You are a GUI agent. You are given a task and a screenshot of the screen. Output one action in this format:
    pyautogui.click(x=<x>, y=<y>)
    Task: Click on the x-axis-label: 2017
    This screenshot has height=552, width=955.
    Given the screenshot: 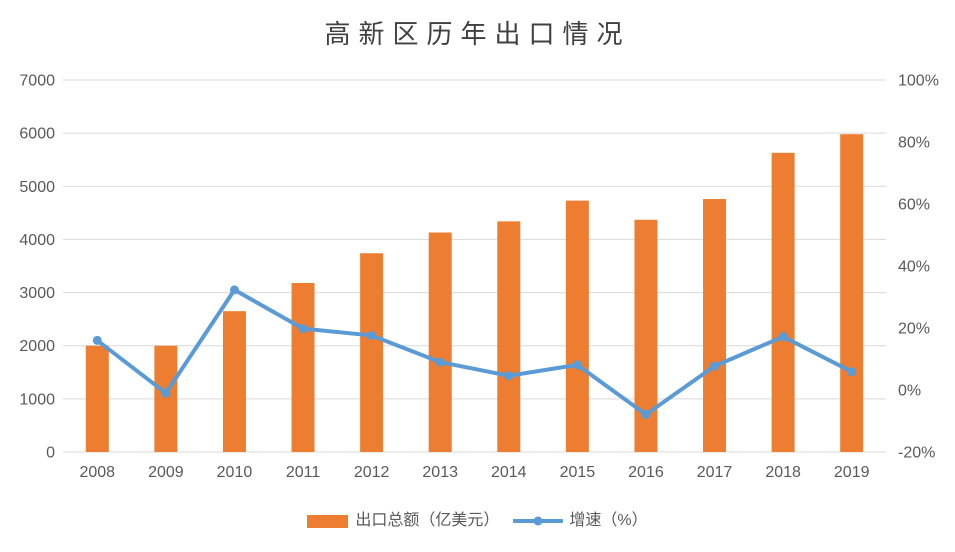 What is the action you would take?
    pyautogui.click(x=715, y=472)
    